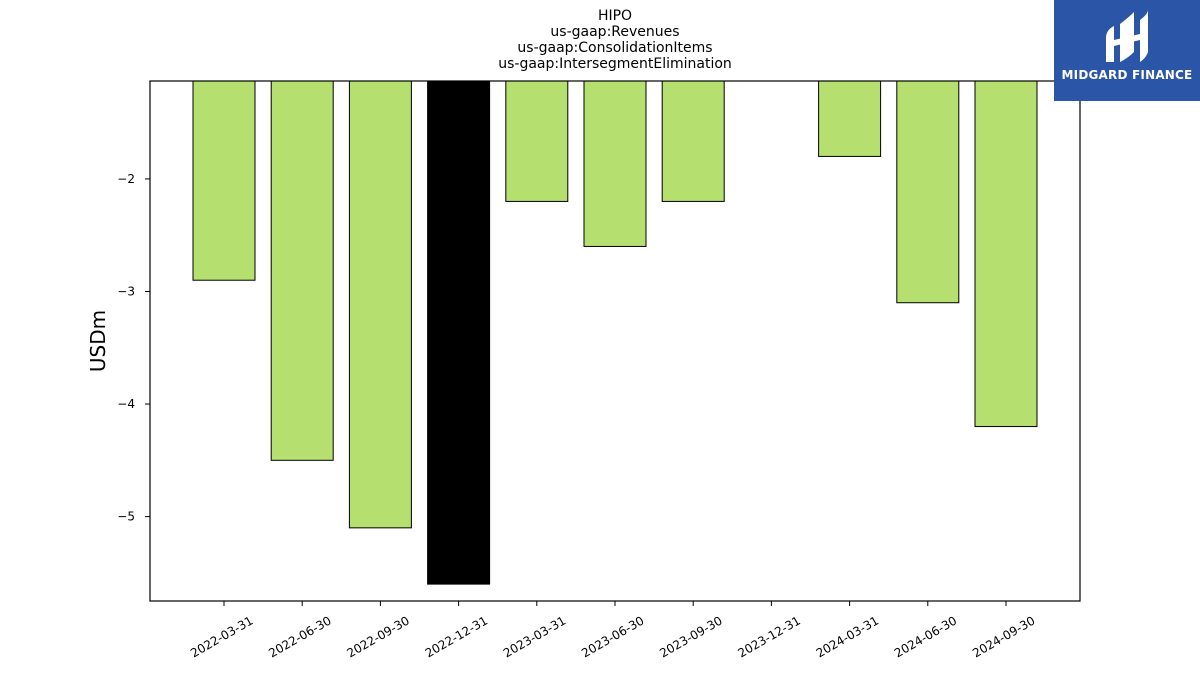 This screenshot has width=1200, height=675. I want to click on x-tick-label: 2022-12-31, so click(456, 636).